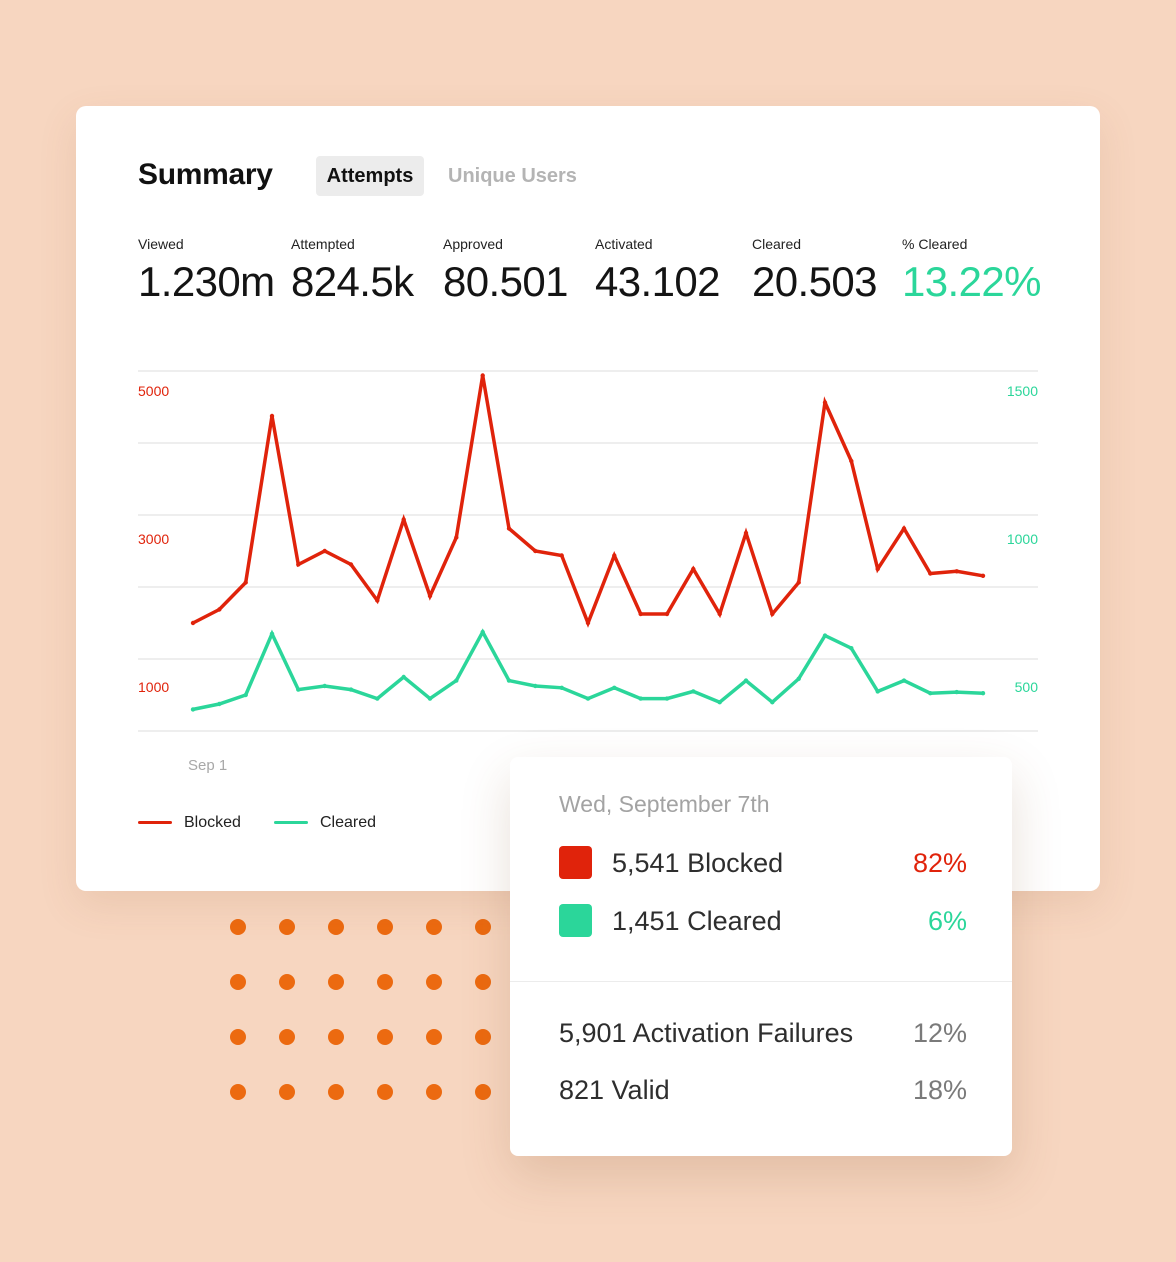 The width and height of the screenshot is (1176, 1262). What do you see at coordinates (971, 281) in the screenshot?
I see `stat-value: 13.22%` at bounding box center [971, 281].